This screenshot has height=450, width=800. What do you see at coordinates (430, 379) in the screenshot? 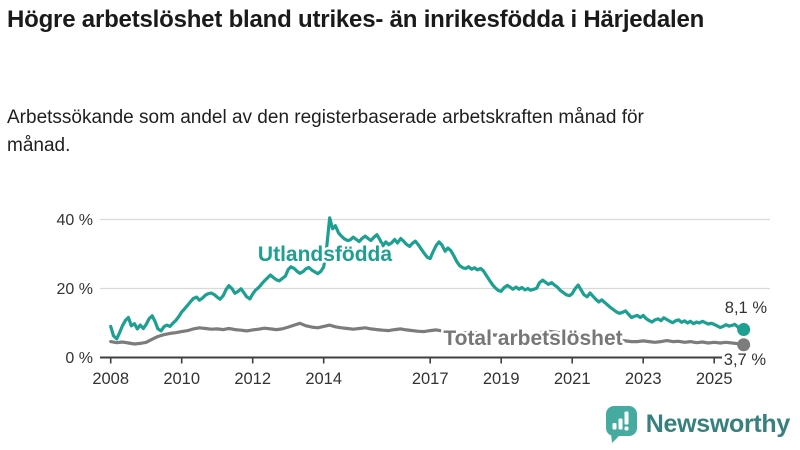
I see `x-tick-label: 2017` at bounding box center [430, 379].